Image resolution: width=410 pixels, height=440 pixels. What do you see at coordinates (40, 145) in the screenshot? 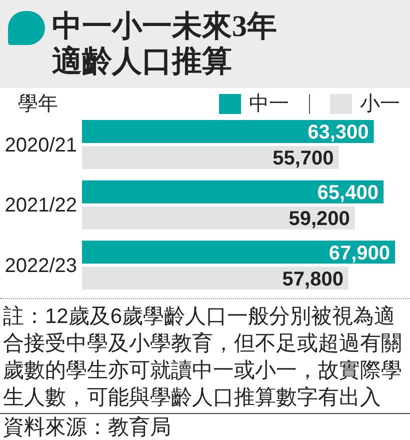
I see `y-tick-label: 2020/21` at bounding box center [40, 145].